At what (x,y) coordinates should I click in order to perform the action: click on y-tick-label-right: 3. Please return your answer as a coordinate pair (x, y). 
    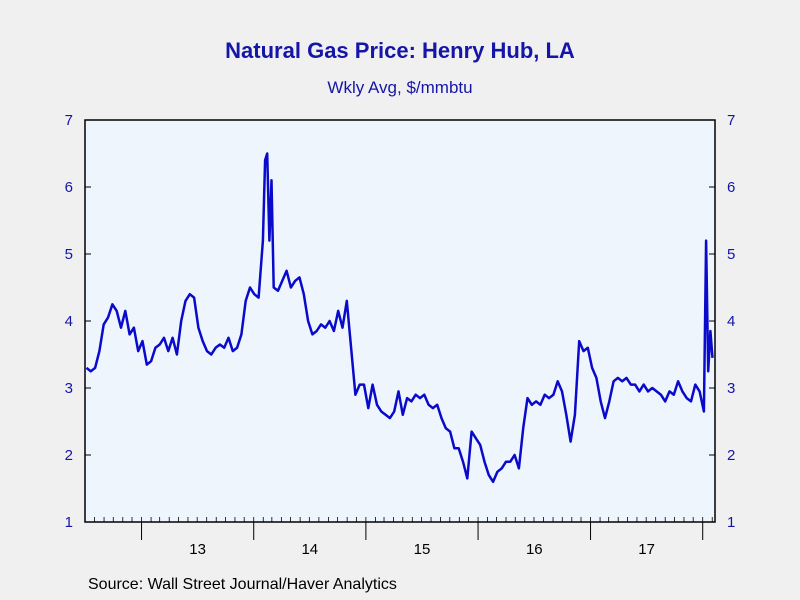
    Looking at the image, I should click on (731, 388).